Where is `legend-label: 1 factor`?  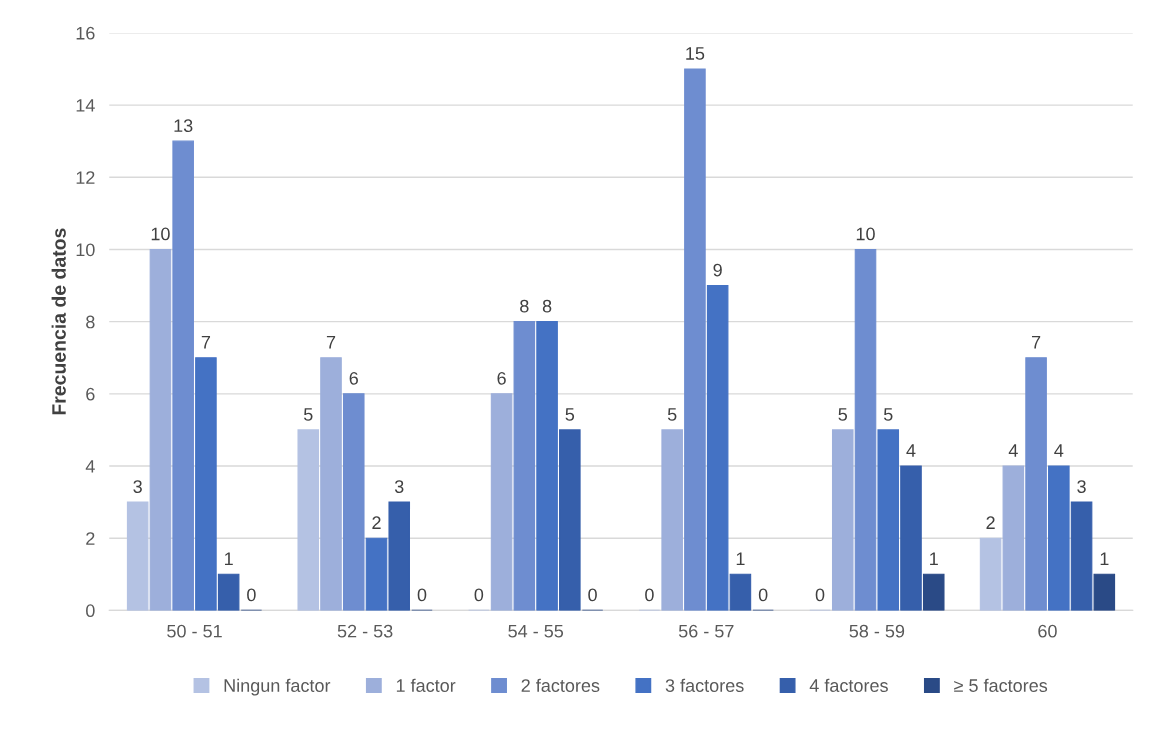
legend-label: 1 factor is located at coordinates (426, 685).